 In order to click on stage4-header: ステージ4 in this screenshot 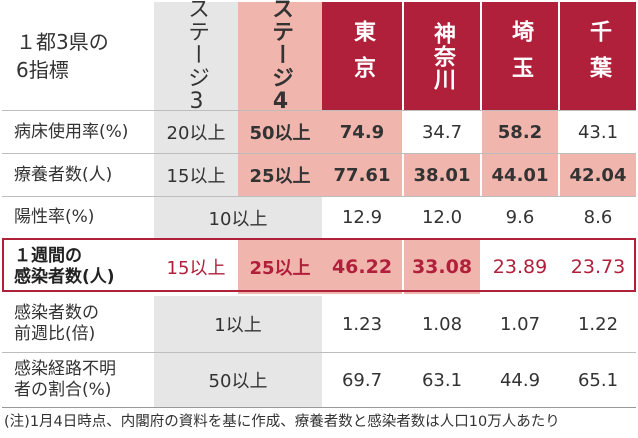, I will do `click(280, 57)`.